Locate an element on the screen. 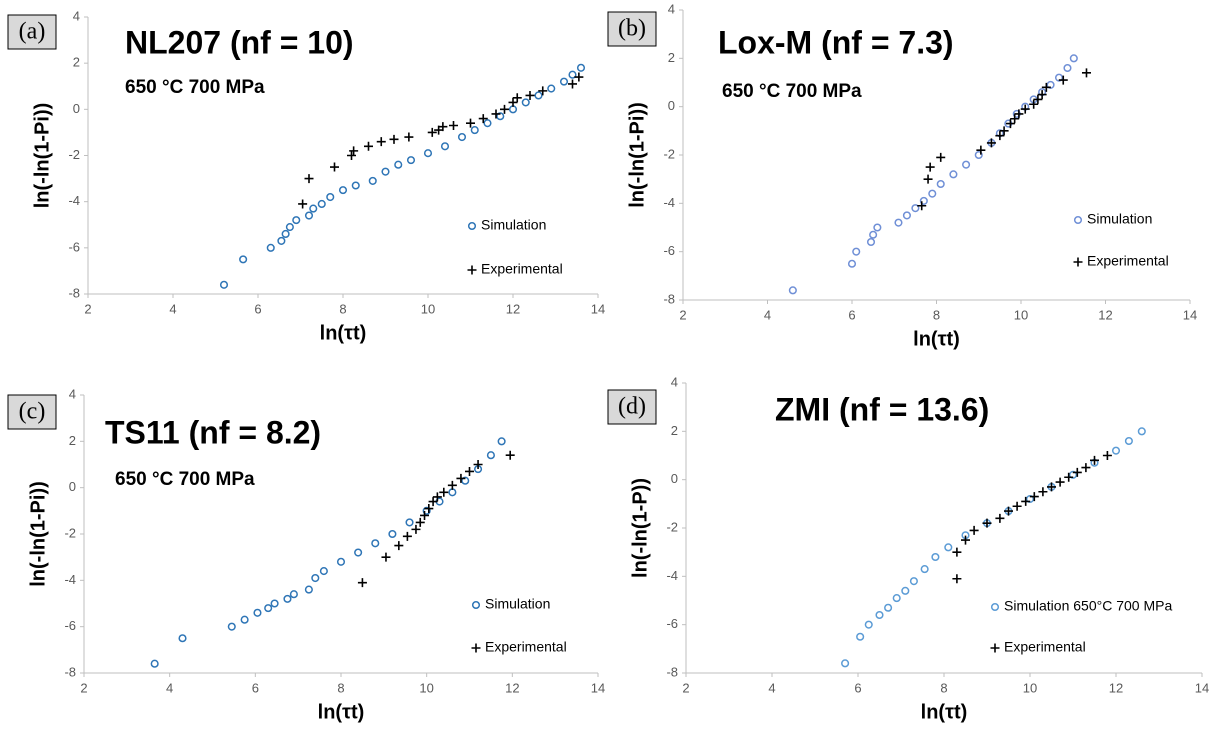  panel-label-box is located at coordinates (632, 29).